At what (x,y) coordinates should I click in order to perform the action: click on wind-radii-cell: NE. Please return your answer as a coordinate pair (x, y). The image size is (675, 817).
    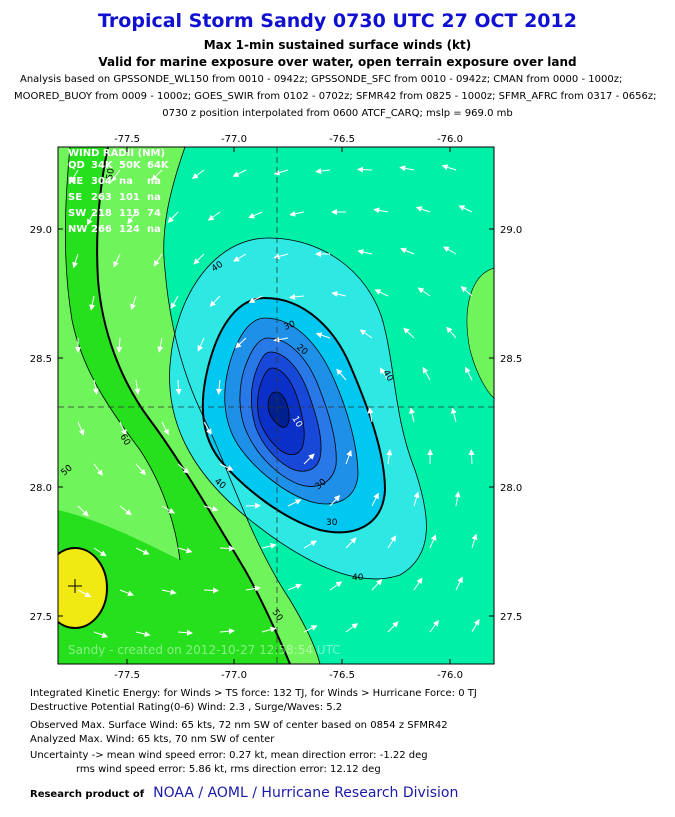
    Looking at the image, I should click on (75, 181).